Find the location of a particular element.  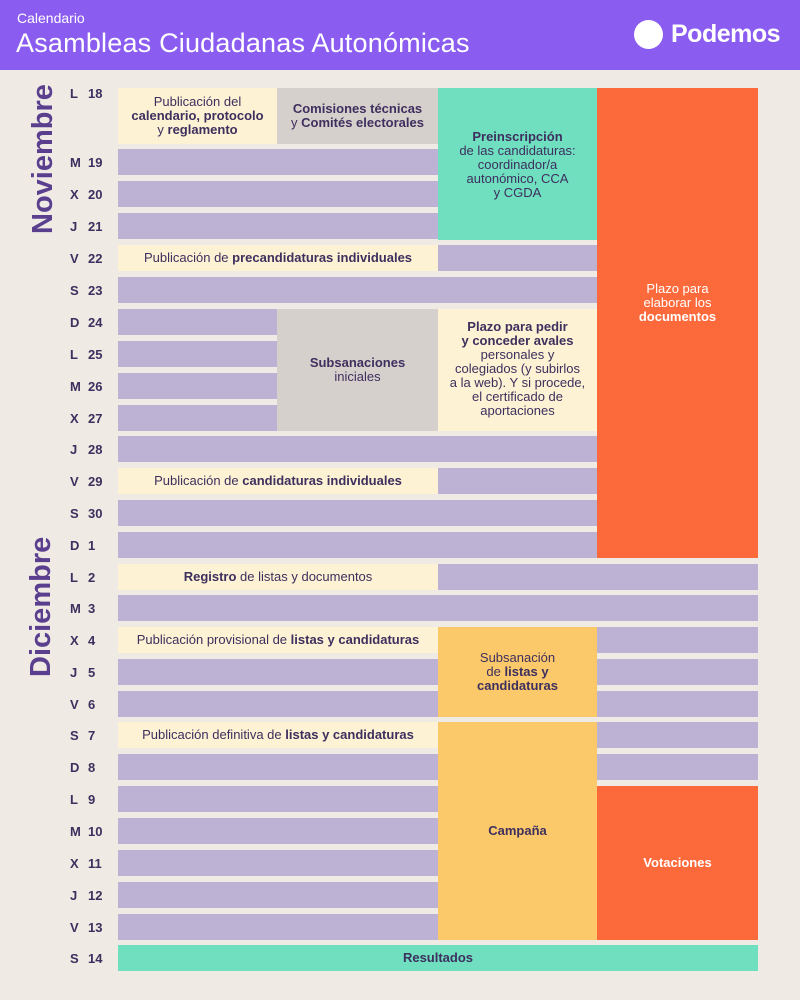

day-number: 8 is located at coordinates (92, 767).